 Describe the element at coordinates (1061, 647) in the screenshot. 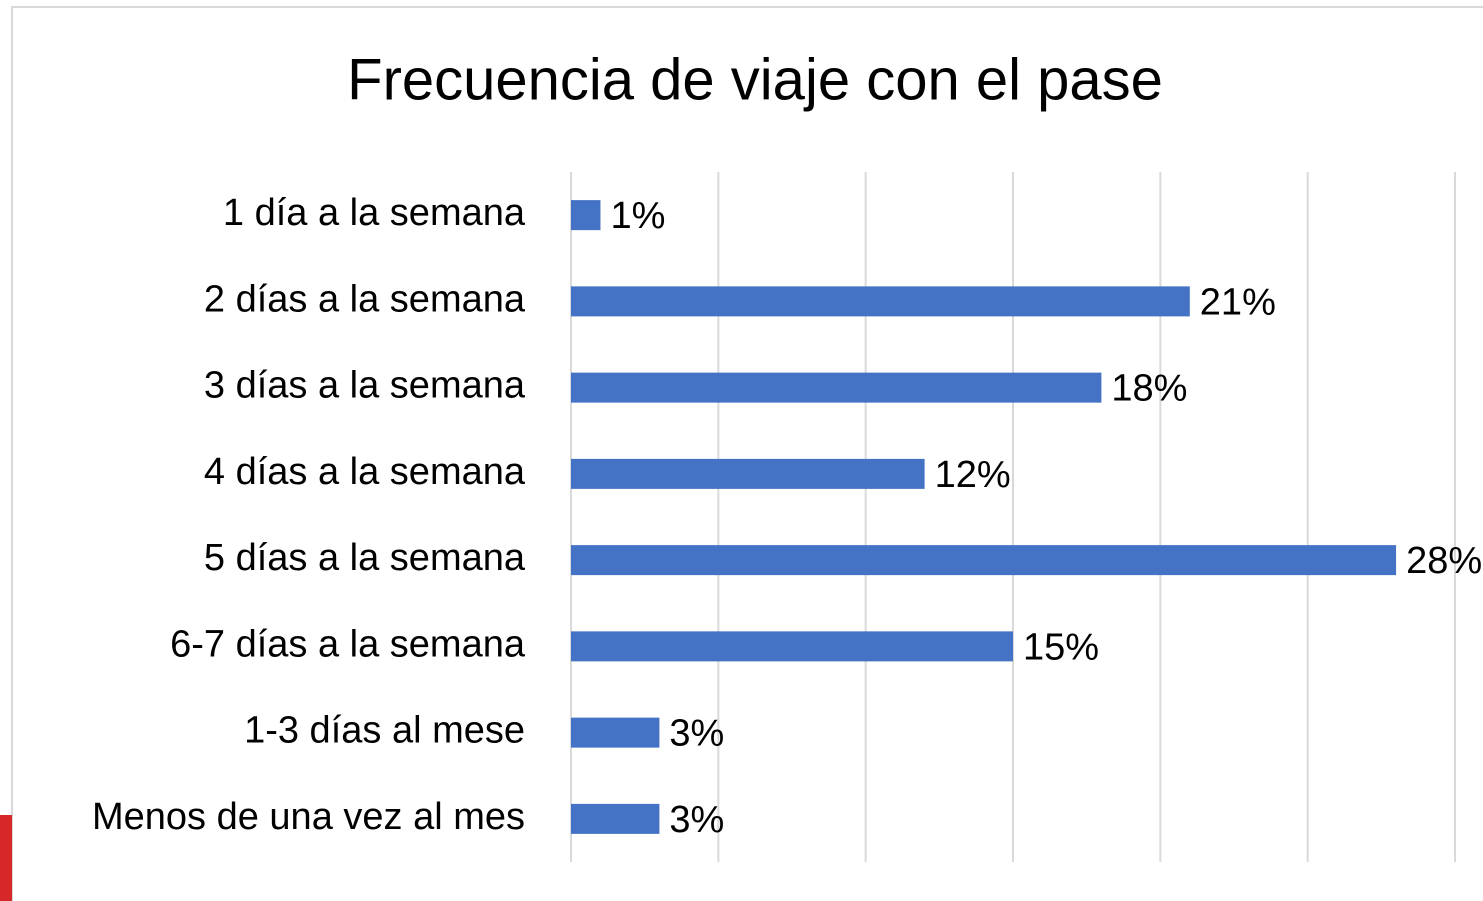

I see `data-label: 15%` at that location.